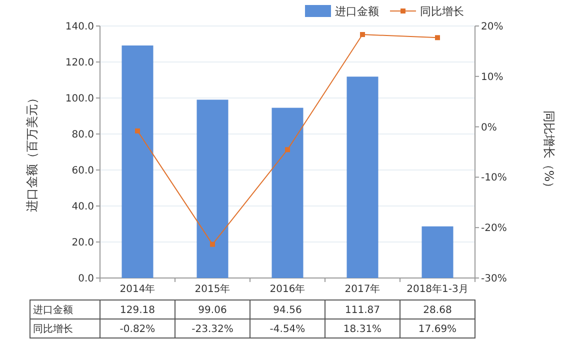 Image resolution: width=580 pixels, height=350 pixels. What do you see at coordinates (362, 310) in the screenshot?
I see `data-label: 111.87` at bounding box center [362, 310].